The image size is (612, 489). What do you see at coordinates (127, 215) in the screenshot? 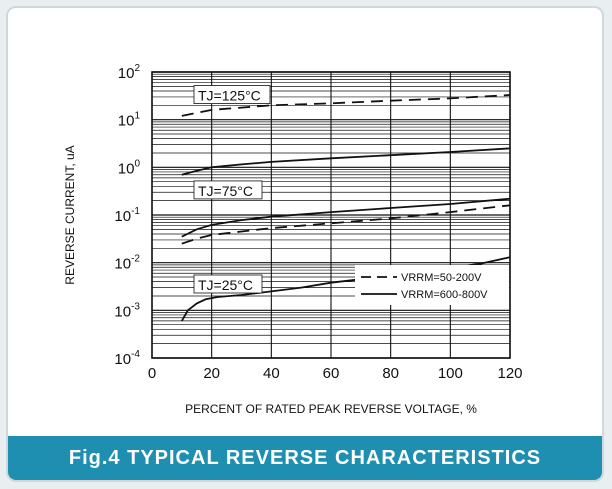
I see `y-tick-label: 10⁻¹` at bounding box center [127, 215].